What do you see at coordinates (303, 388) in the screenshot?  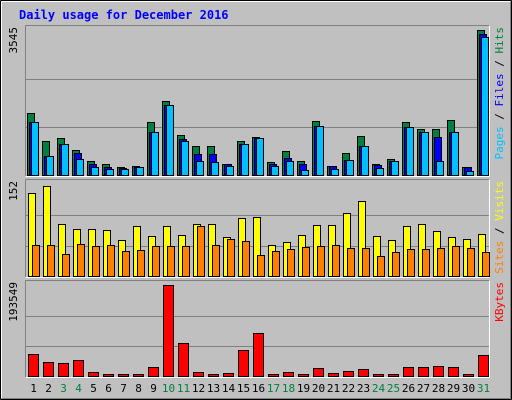 I see `x-tick-label: 19` at bounding box center [303, 388].